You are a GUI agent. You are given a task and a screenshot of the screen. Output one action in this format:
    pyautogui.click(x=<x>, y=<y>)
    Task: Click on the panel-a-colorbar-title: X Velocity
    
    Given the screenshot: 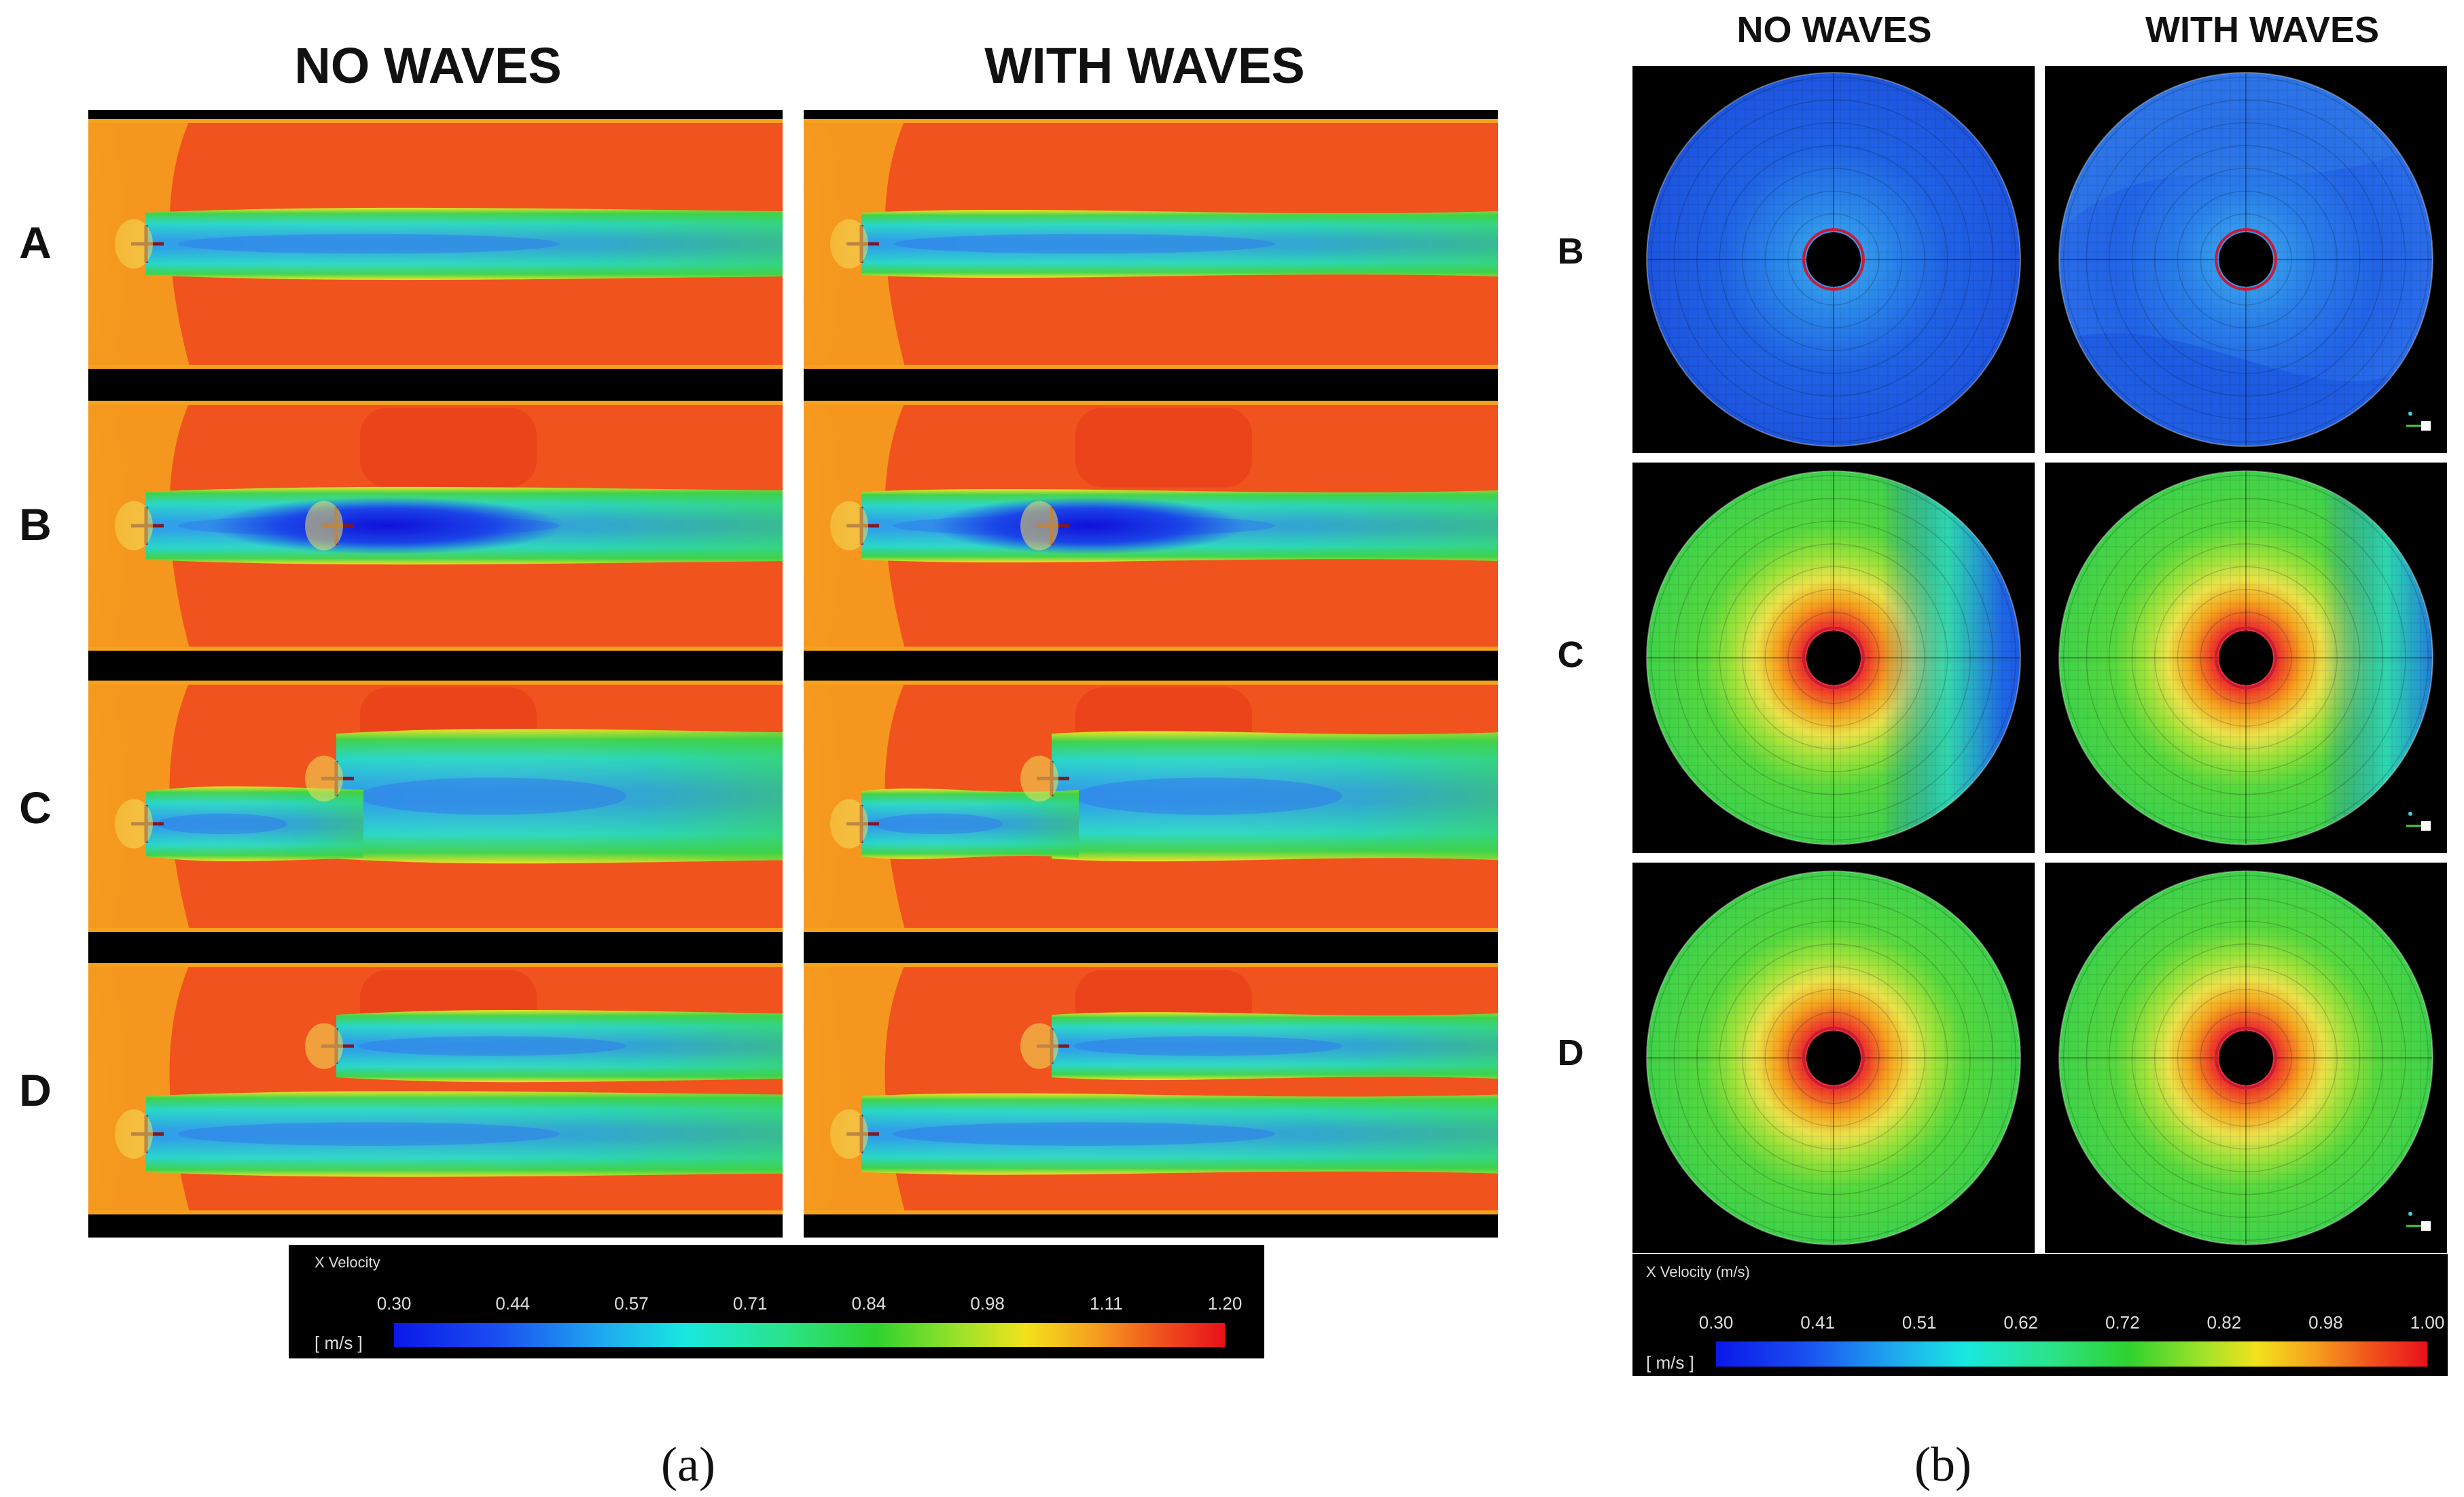 What is the action you would take?
    pyautogui.click(x=347, y=1262)
    